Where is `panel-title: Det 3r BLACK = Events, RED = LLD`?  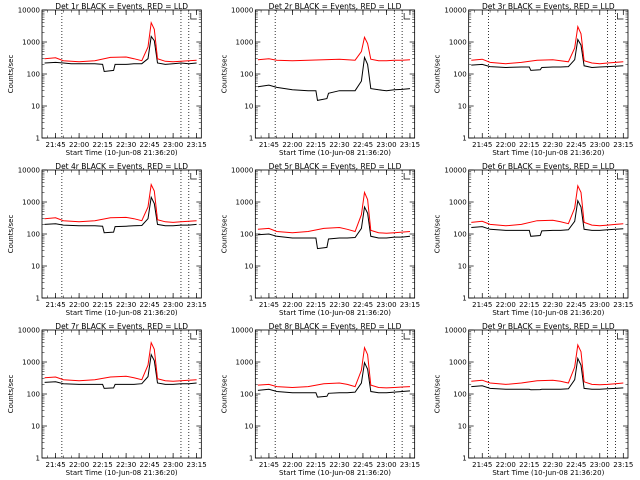
panel-title: Det 3r BLACK = Events, RED = LLD is located at coordinates (548, 6).